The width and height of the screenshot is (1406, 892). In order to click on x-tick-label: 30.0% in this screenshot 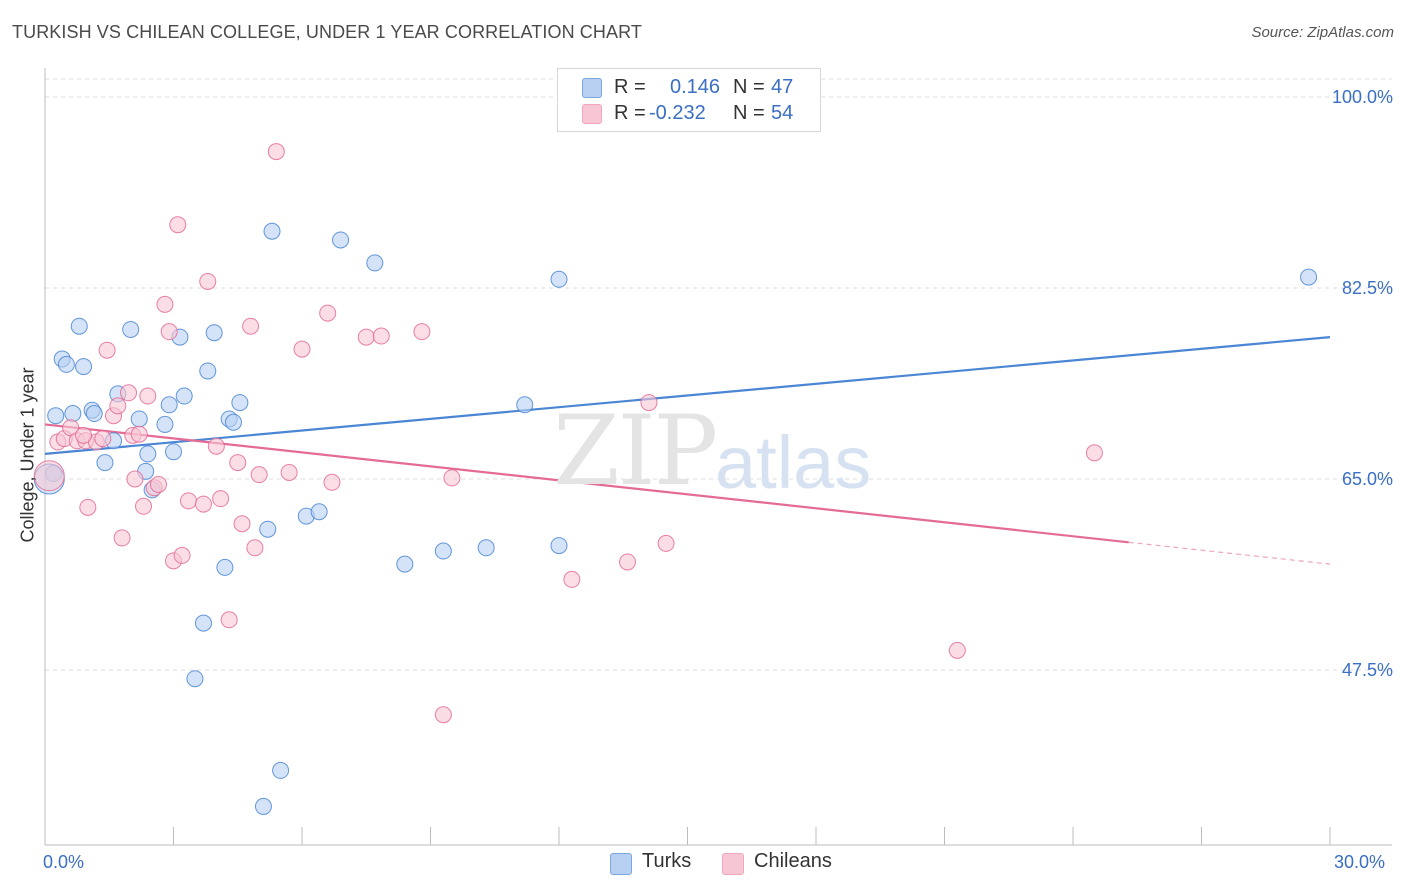, I will do `click(1360, 862)`.